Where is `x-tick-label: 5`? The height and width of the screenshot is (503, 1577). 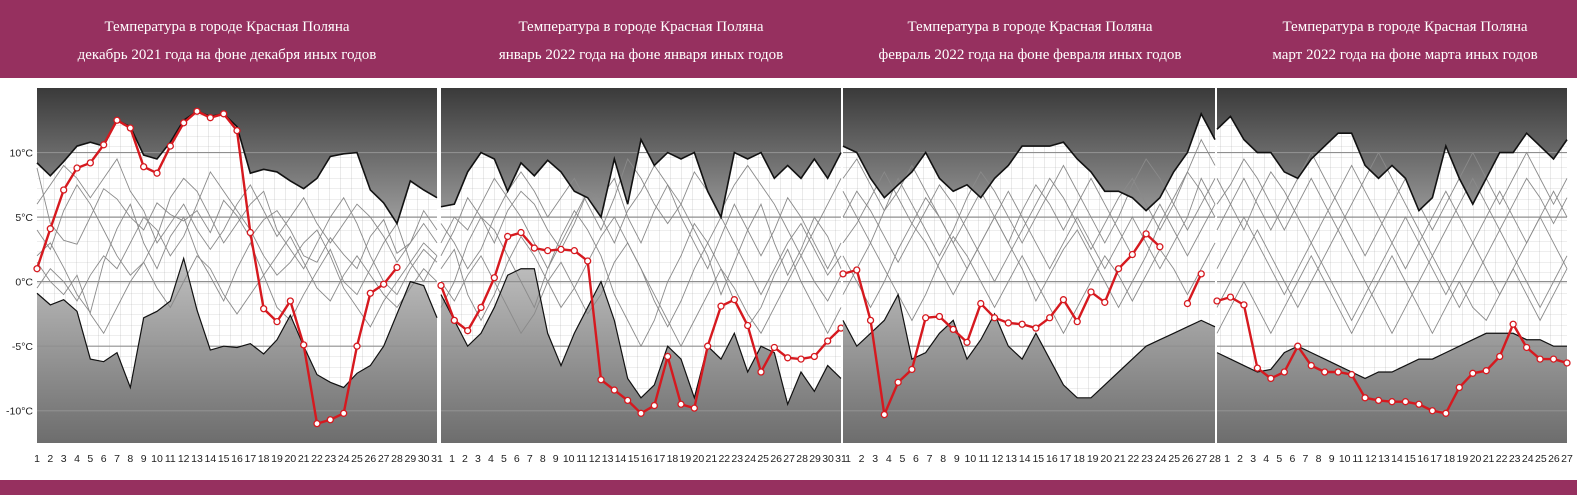 x-tick-label: 5 is located at coordinates (504, 459).